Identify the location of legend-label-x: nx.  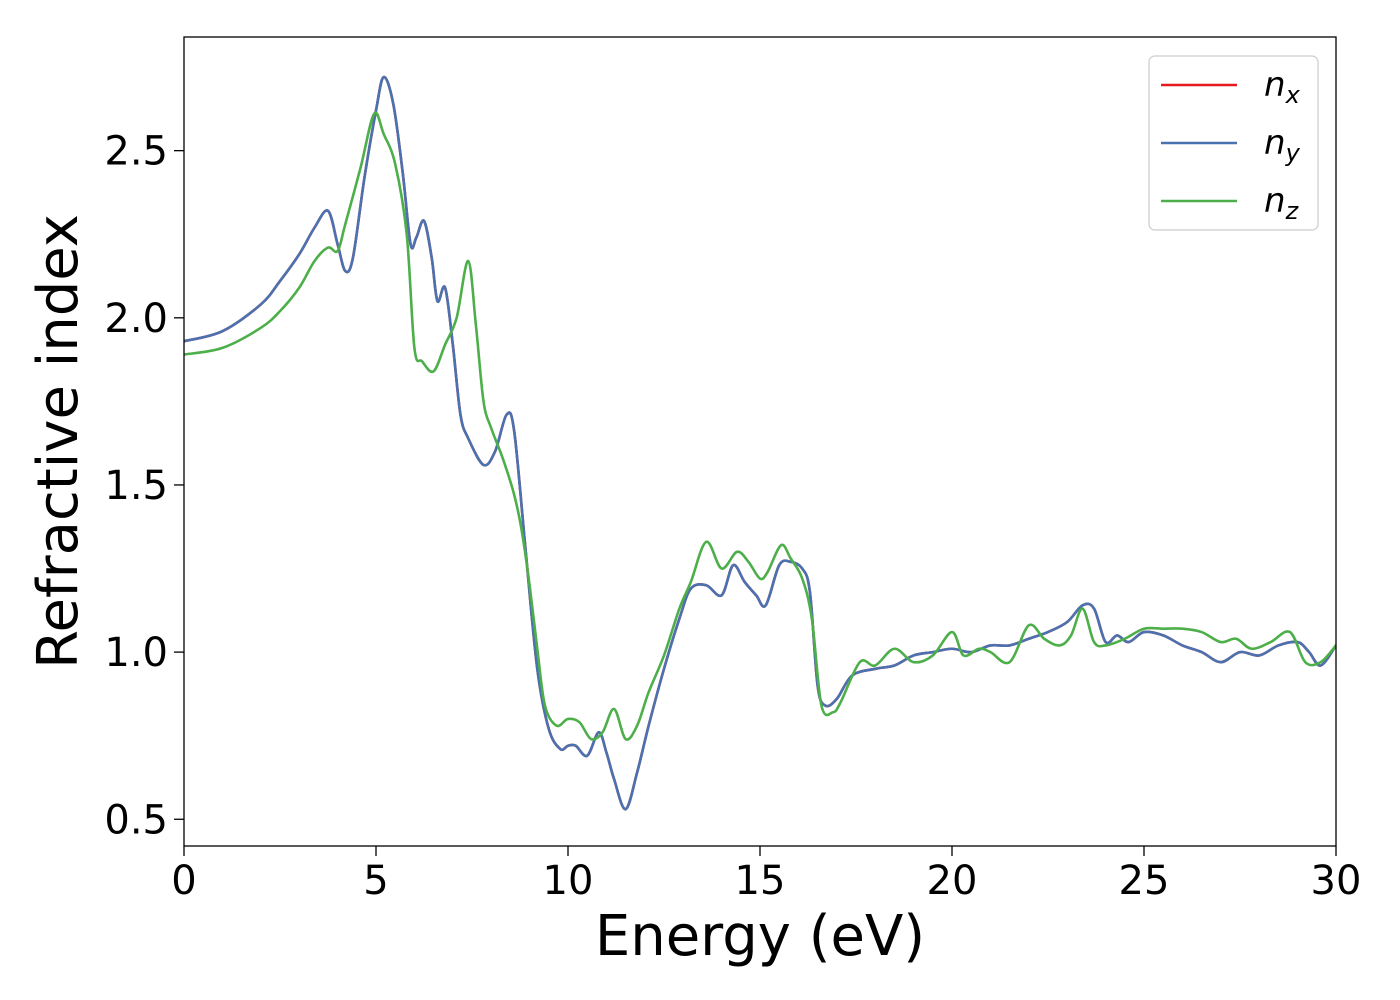
(1282, 87).